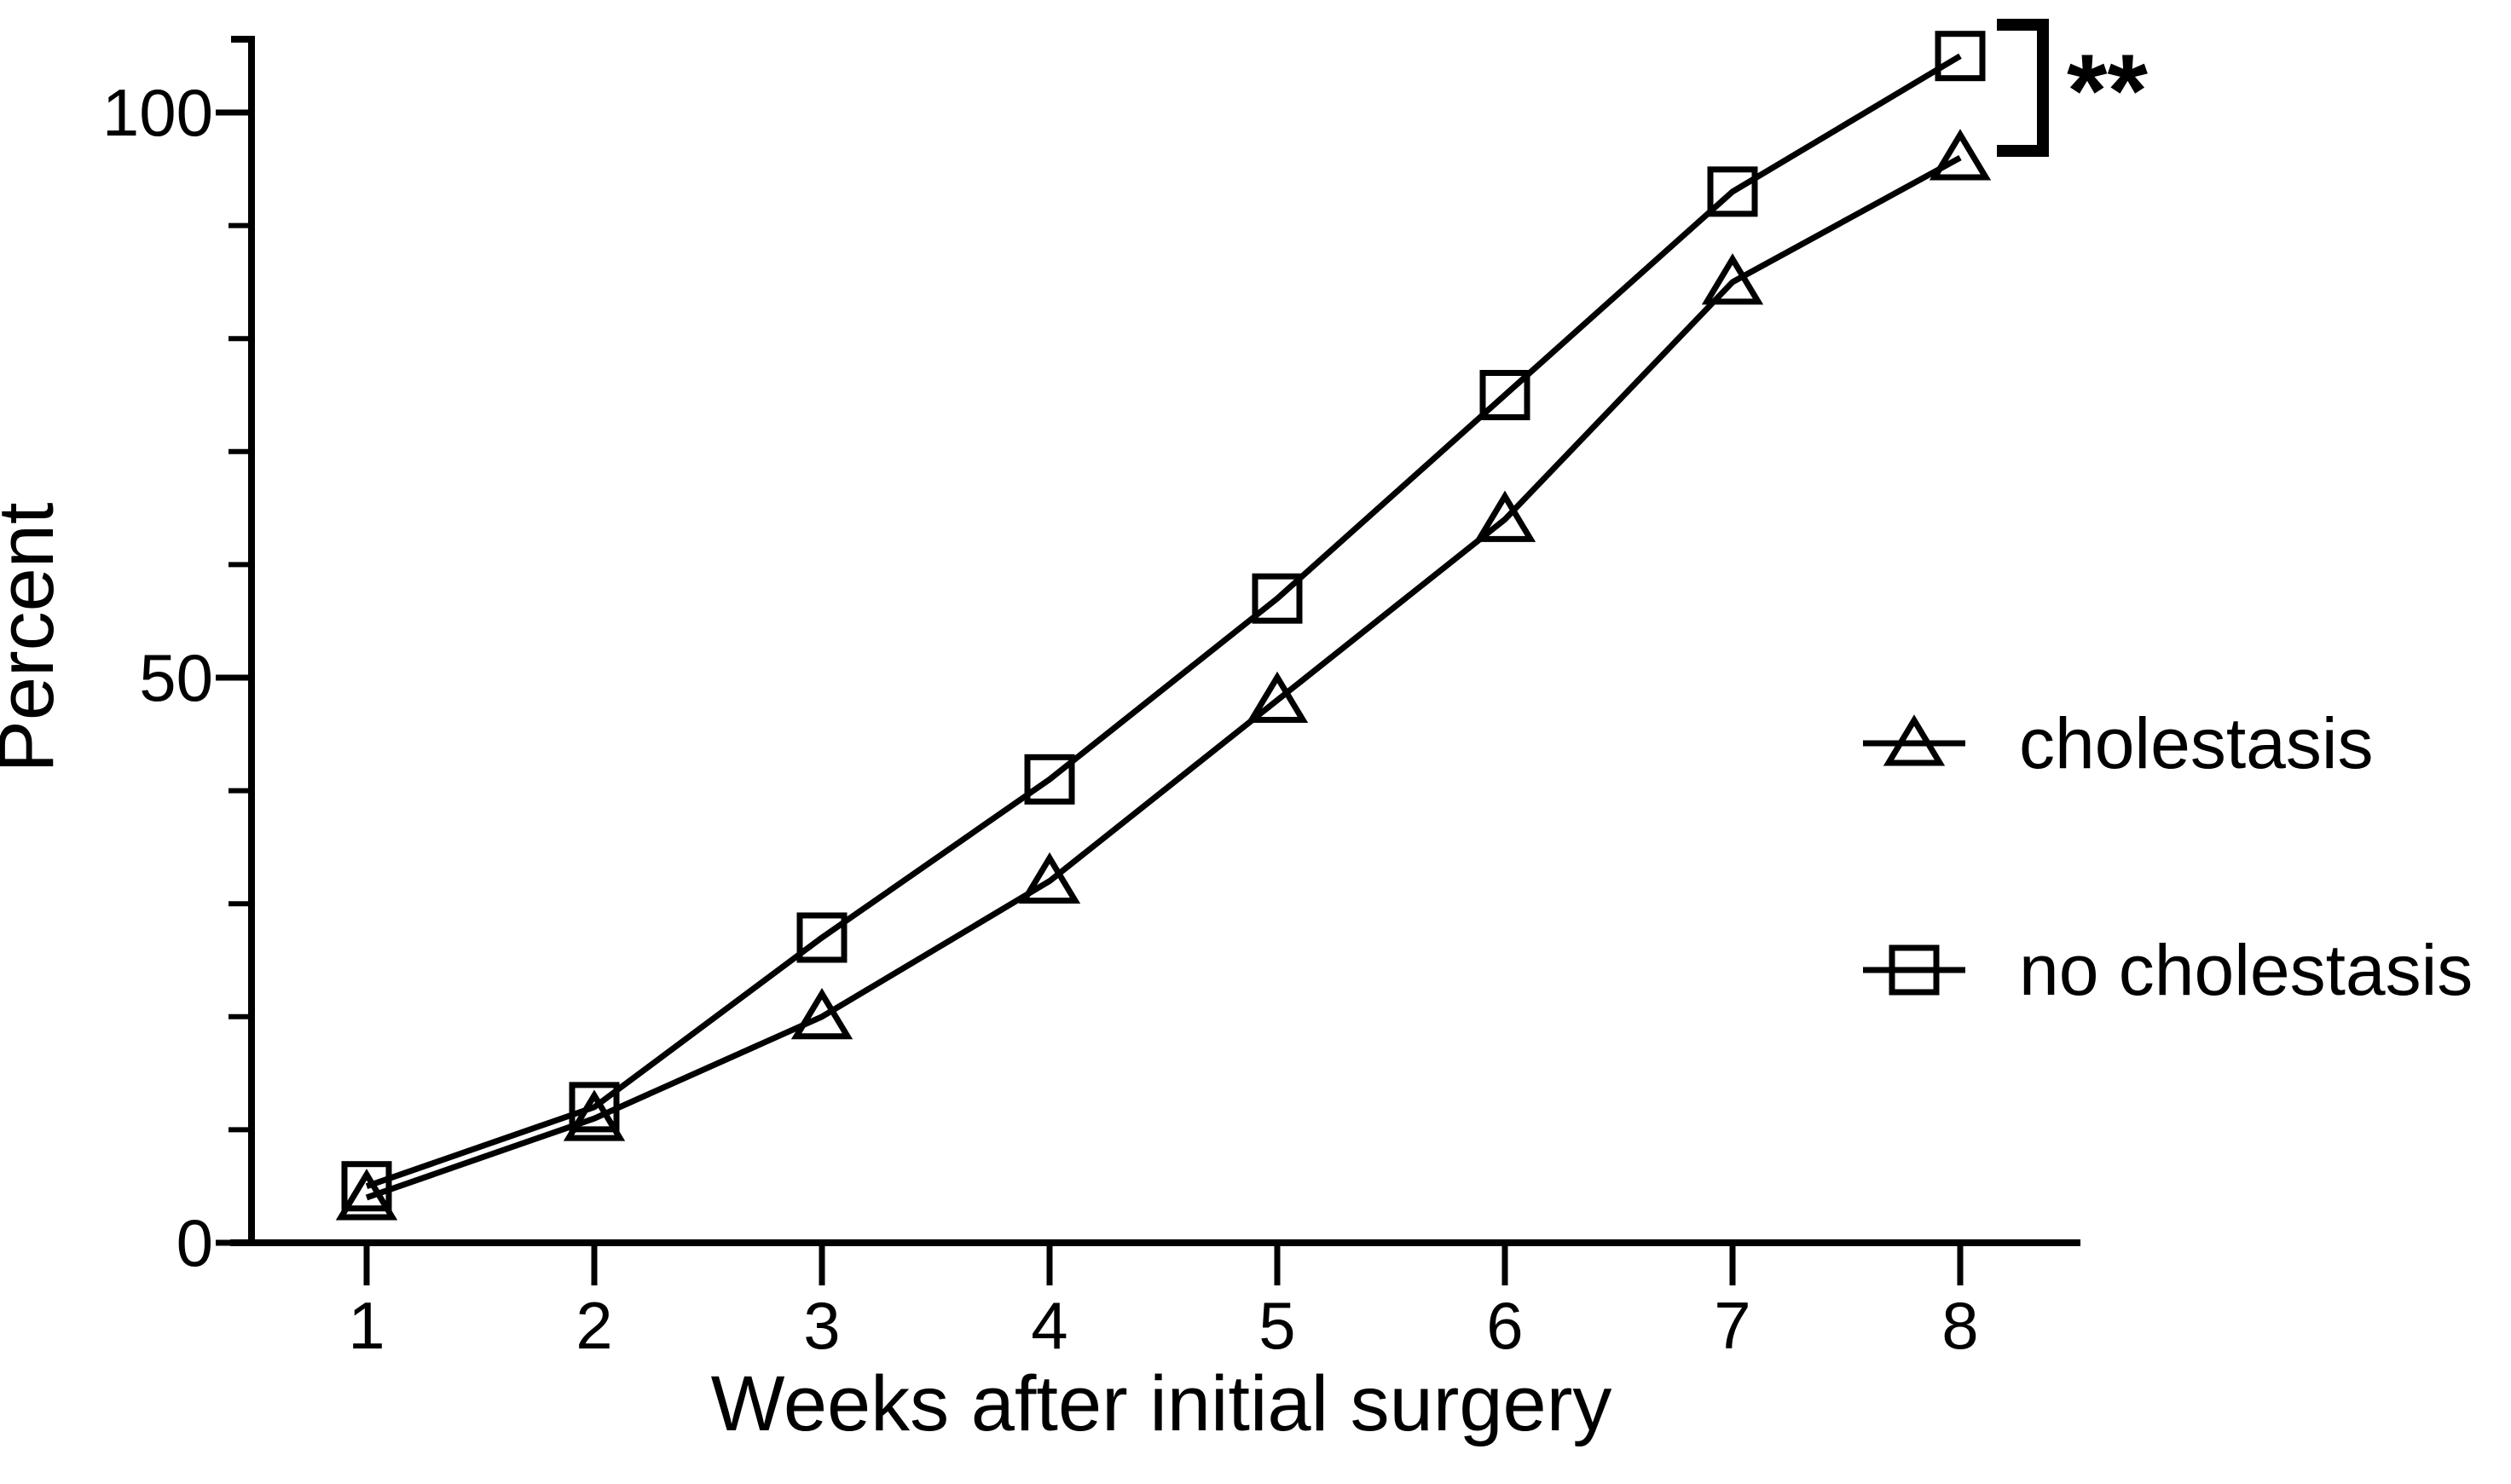 This screenshot has height=1484, width=2511. What do you see at coordinates (2246, 970) in the screenshot?
I see `legend-label: no cholestasis` at bounding box center [2246, 970].